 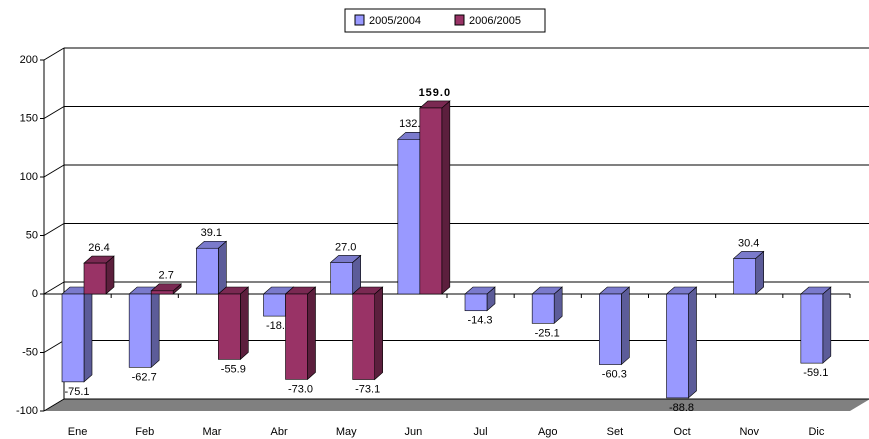 What do you see at coordinates (682, 432) in the screenshot?
I see `x-tick-label: Oct` at bounding box center [682, 432].